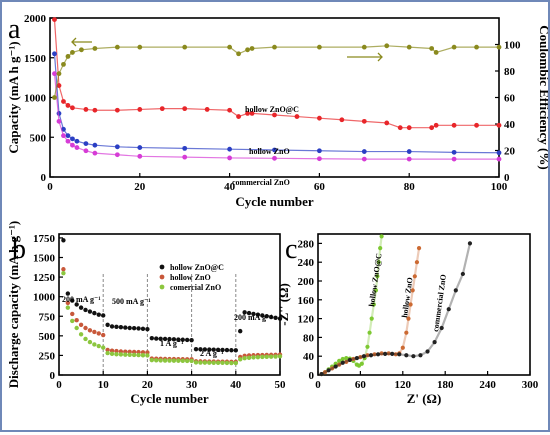 The width and height of the screenshot is (550, 435). Describe the element at coordinates (499, 187) in the screenshot. I see `x-tick-label-a: 100` at that location.